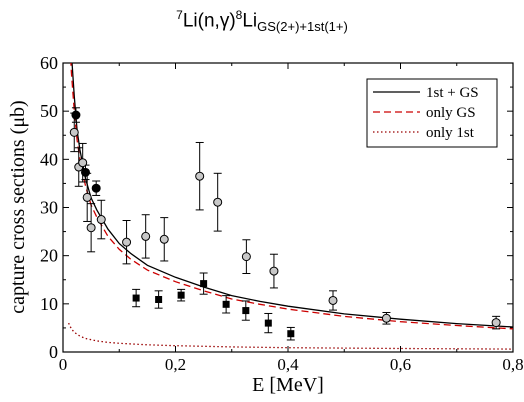 The width and height of the screenshot is (524, 402). What do you see at coordinates (49, 63) in the screenshot?
I see `y-tick-label: 60` at bounding box center [49, 63].